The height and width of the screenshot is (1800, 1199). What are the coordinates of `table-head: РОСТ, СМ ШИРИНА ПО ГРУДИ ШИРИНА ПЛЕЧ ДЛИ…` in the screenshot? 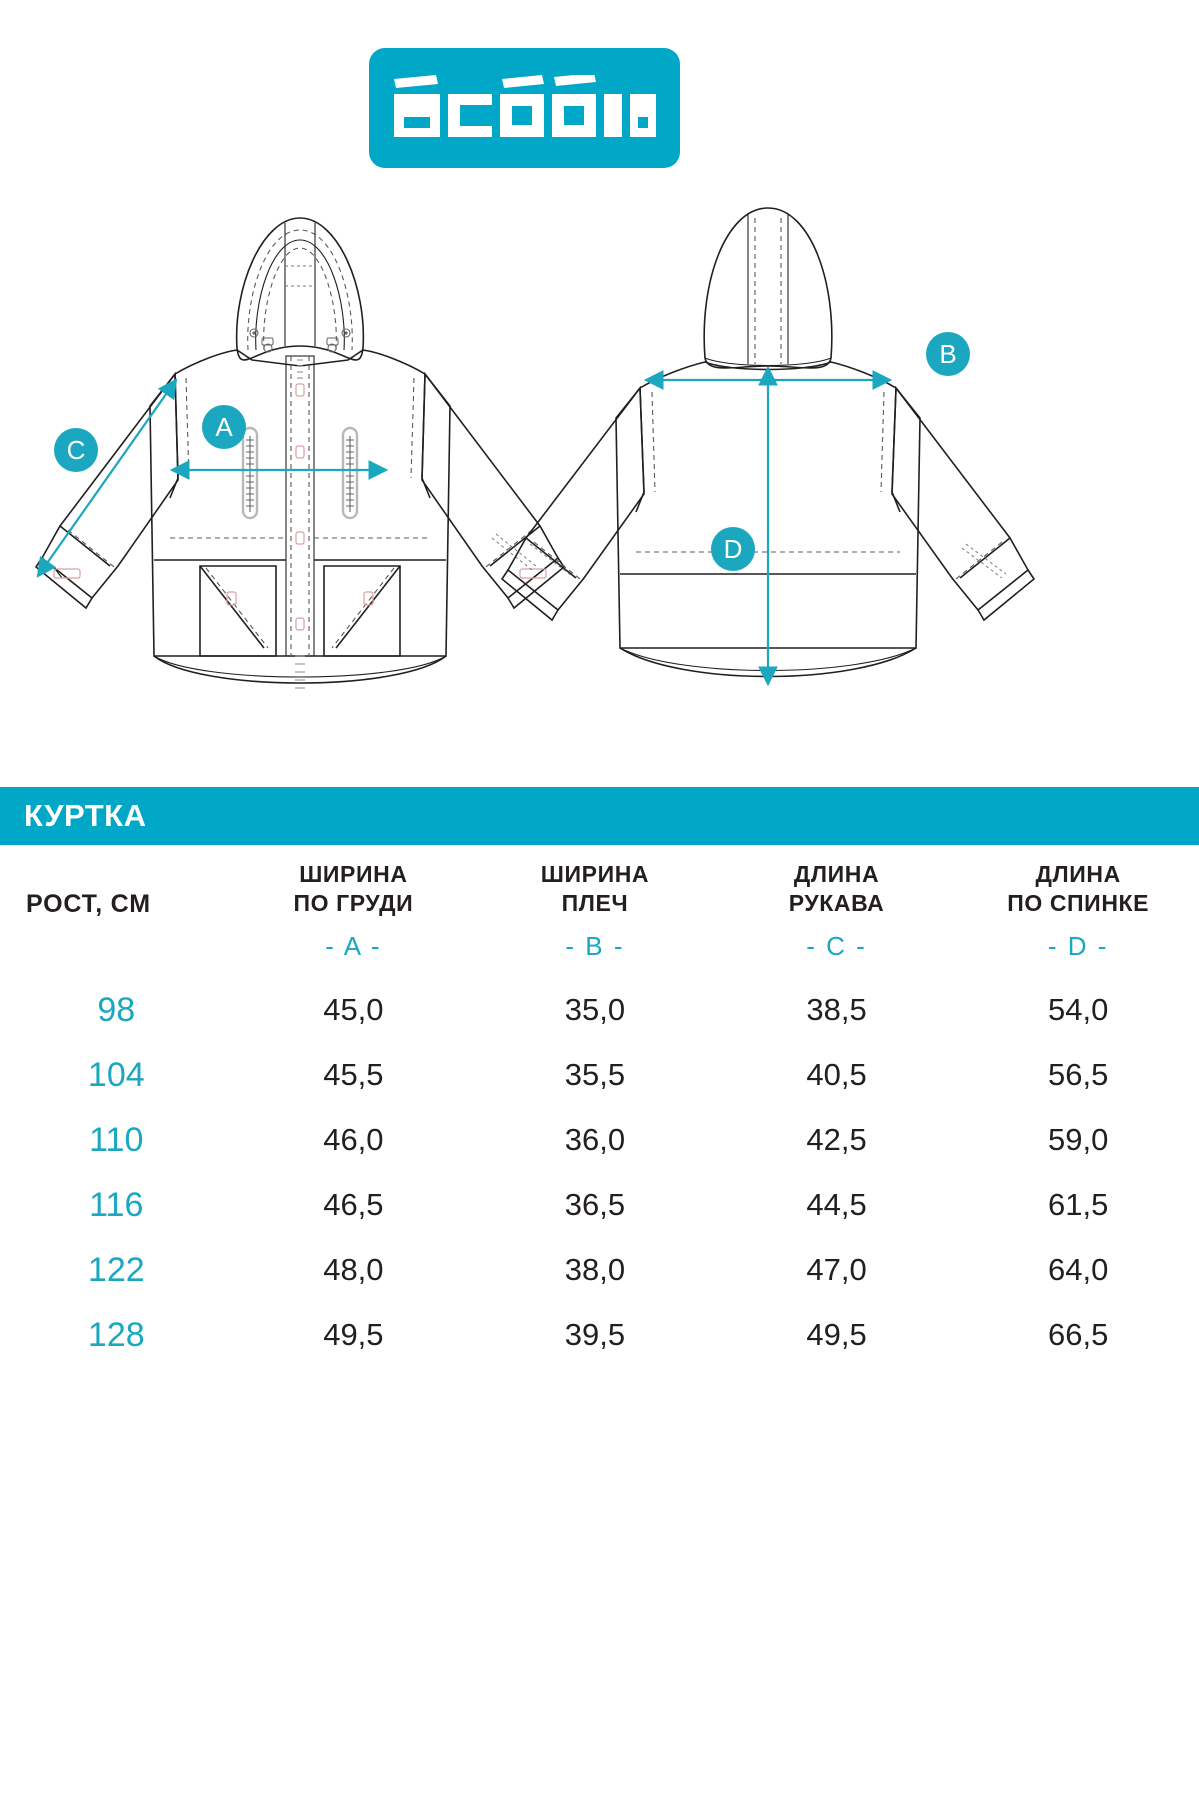 It's located at (599, 919).